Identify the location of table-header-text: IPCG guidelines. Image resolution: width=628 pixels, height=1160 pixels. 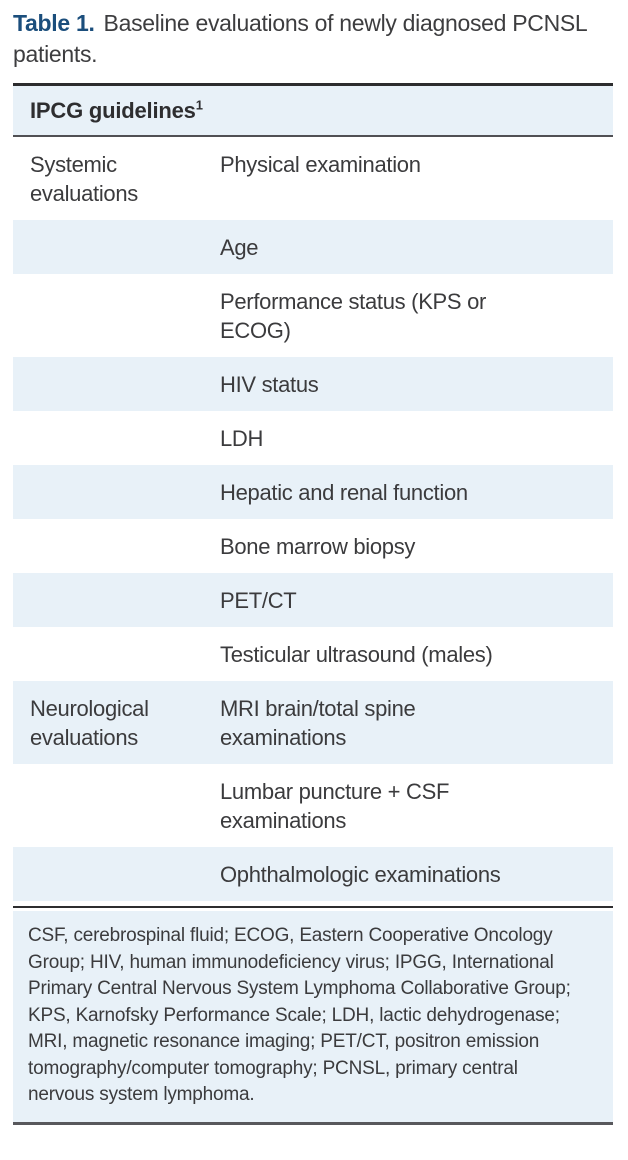
(113, 110).